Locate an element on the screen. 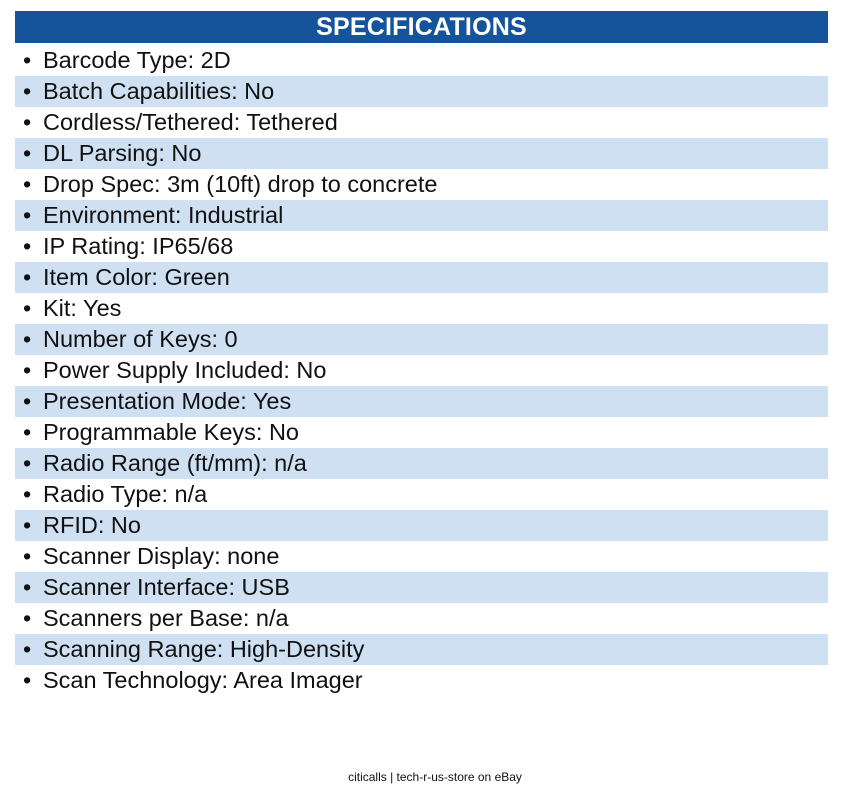 The width and height of the screenshot is (843, 793). spec-row: • IP Rating: IP65/68 is located at coordinates (421, 246).